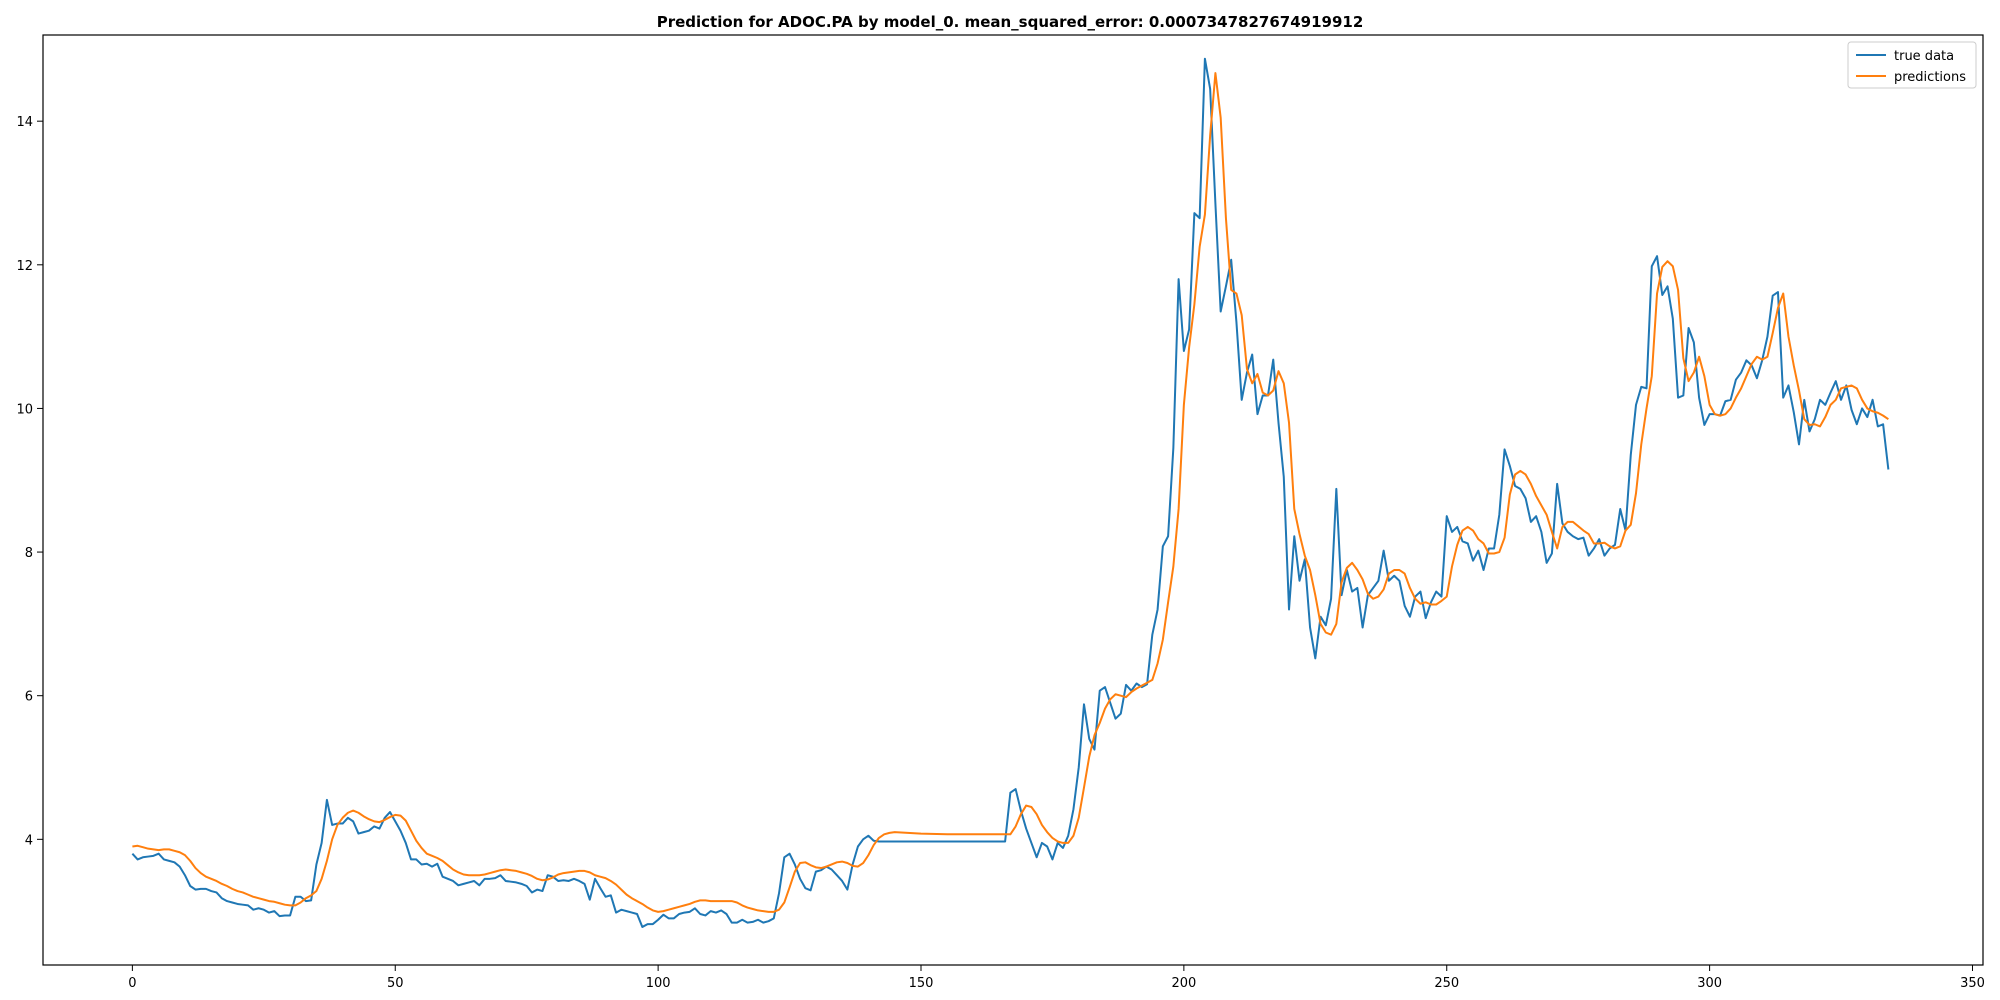 The width and height of the screenshot is (2000, 1000). I want to click on y-tick-label: 12, so click(24, 266).